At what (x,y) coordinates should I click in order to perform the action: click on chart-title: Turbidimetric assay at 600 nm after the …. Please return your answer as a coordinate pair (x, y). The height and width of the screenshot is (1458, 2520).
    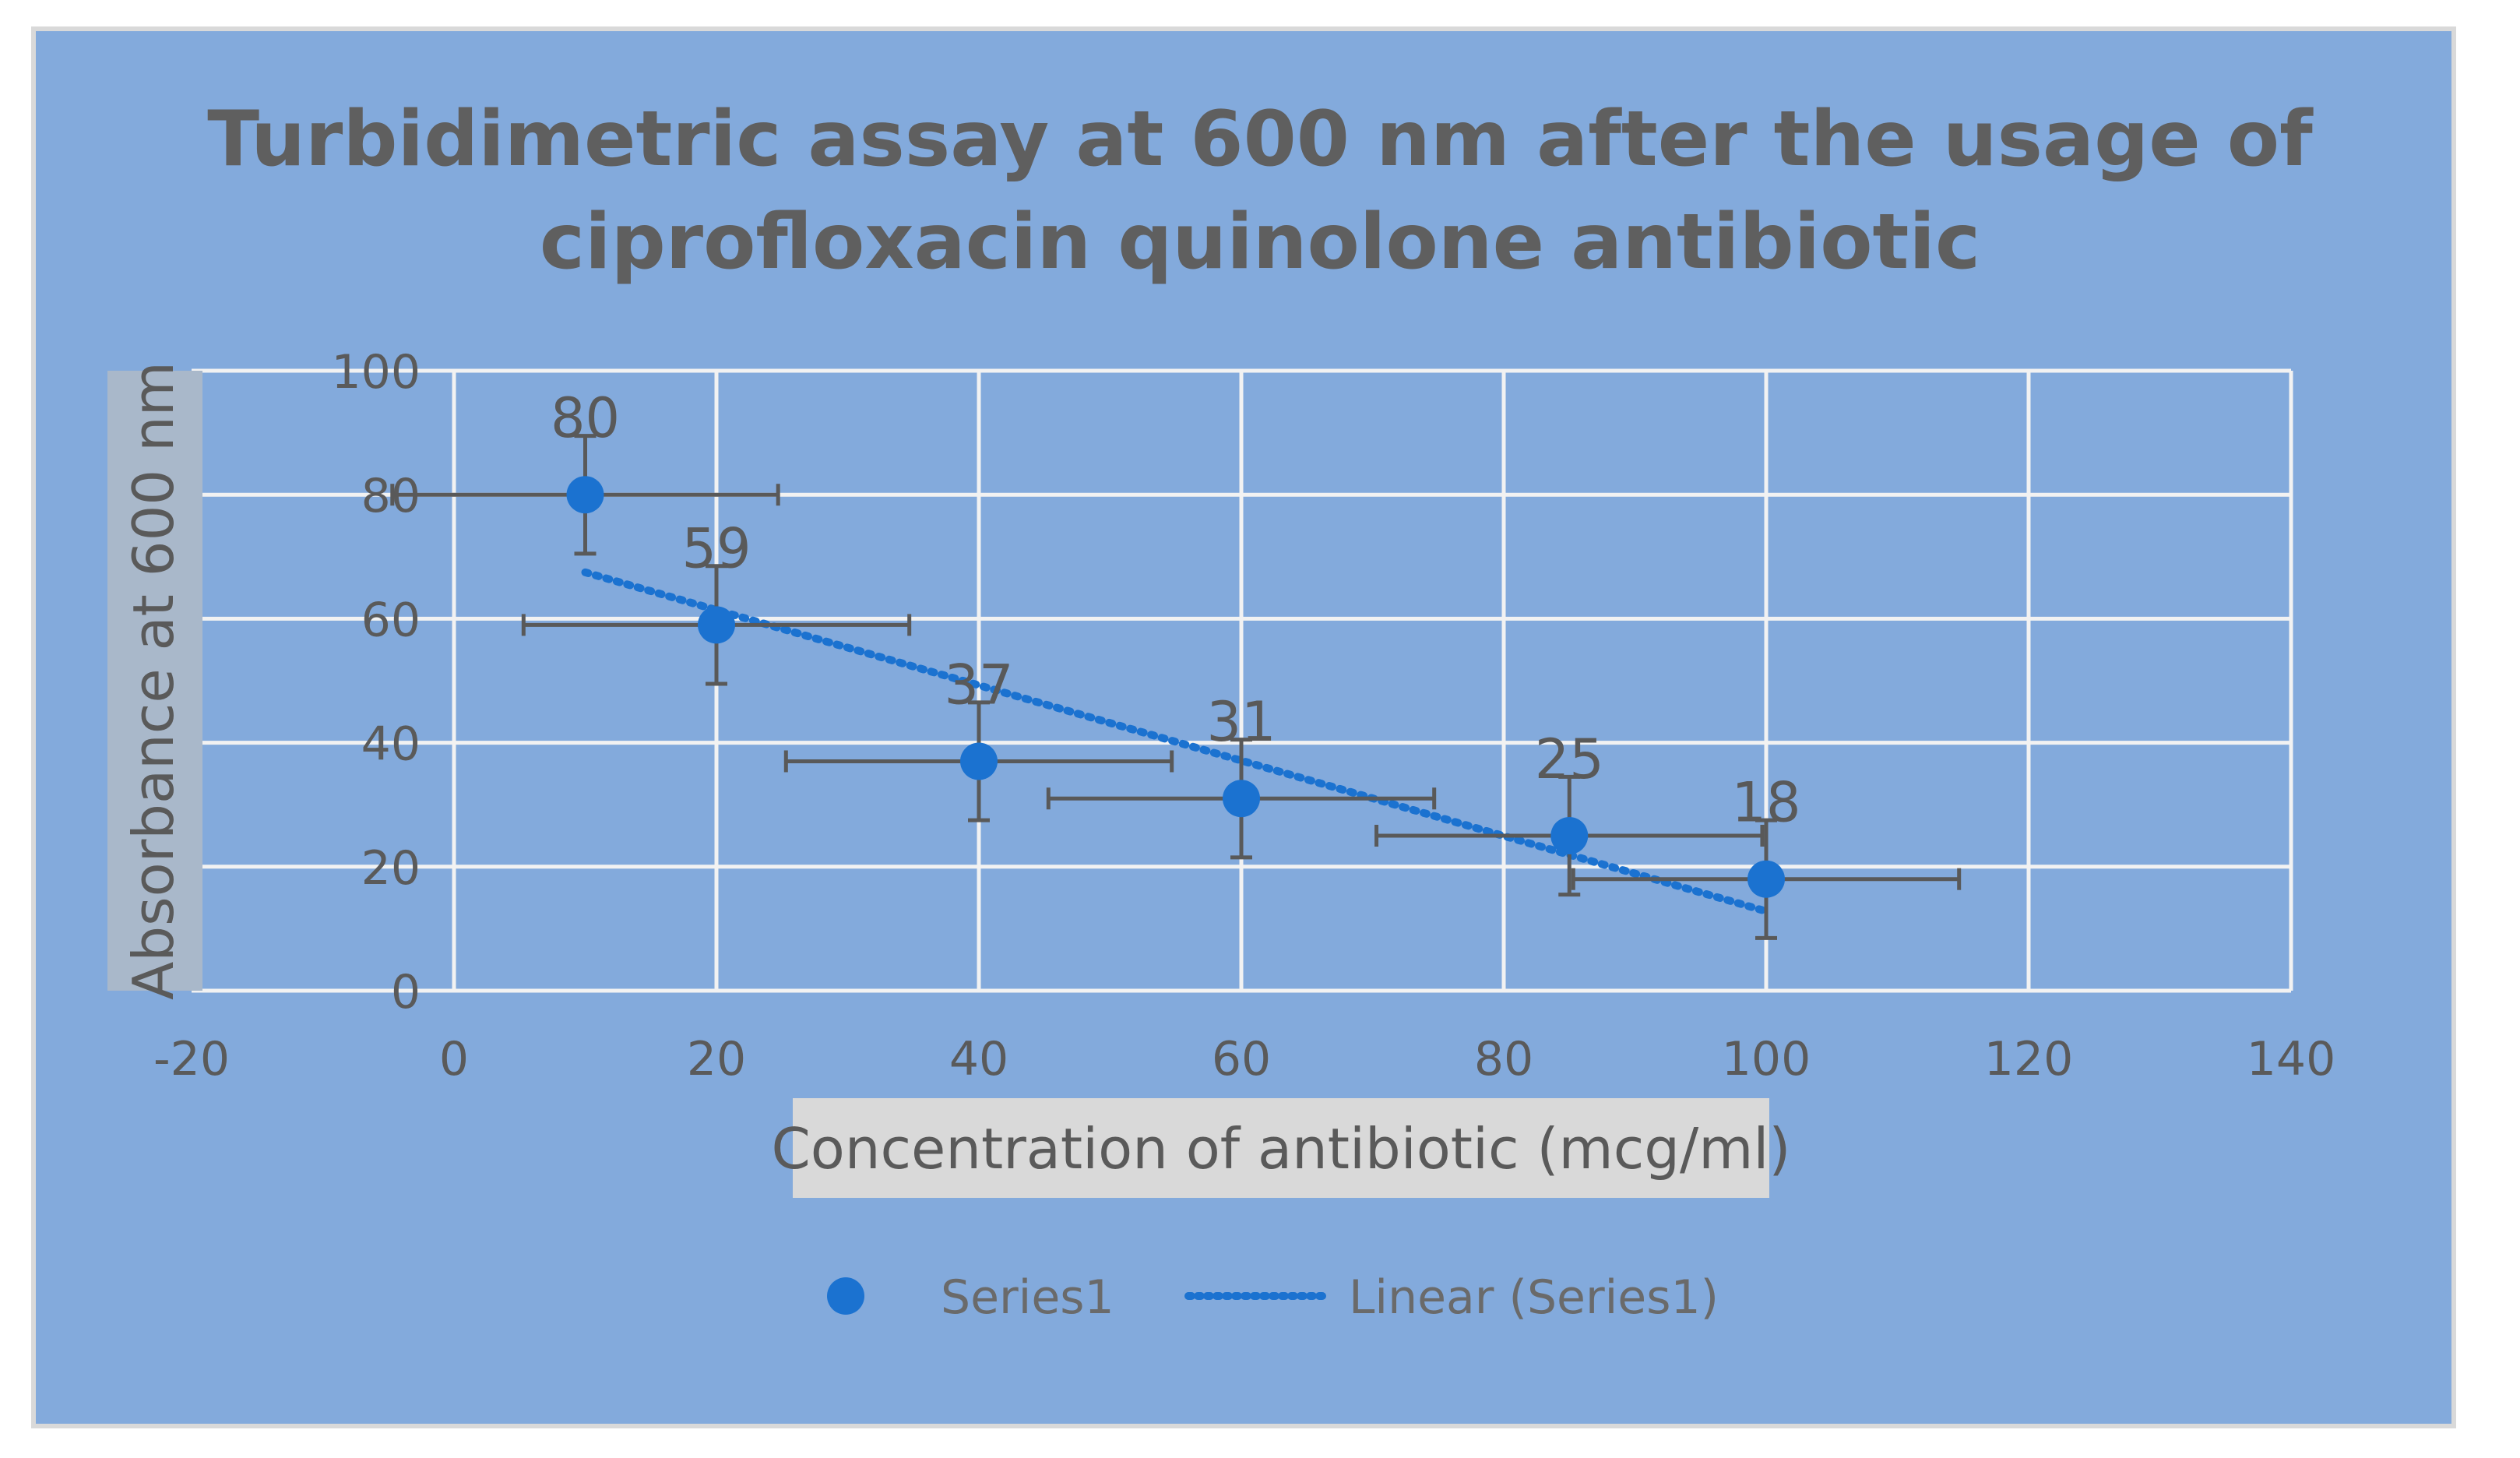
    Looking at the image, I should click on (1260, 191).